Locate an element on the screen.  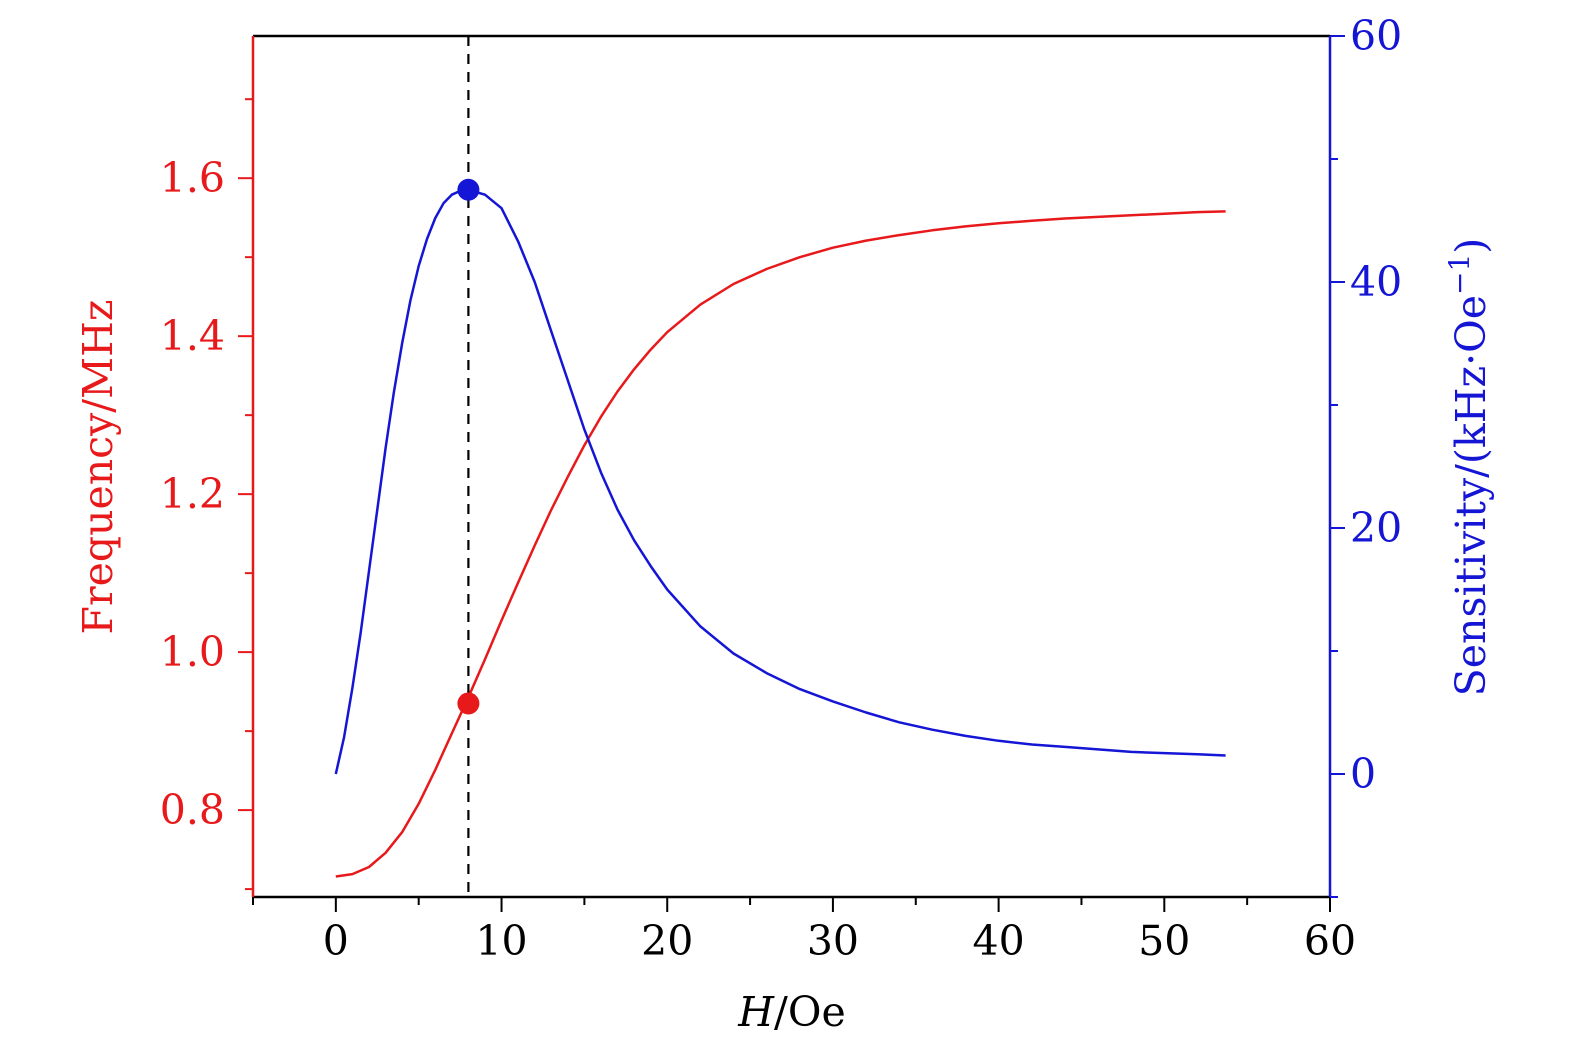
y-right-tick-label: 0 is located at coordinates (1363, 774).